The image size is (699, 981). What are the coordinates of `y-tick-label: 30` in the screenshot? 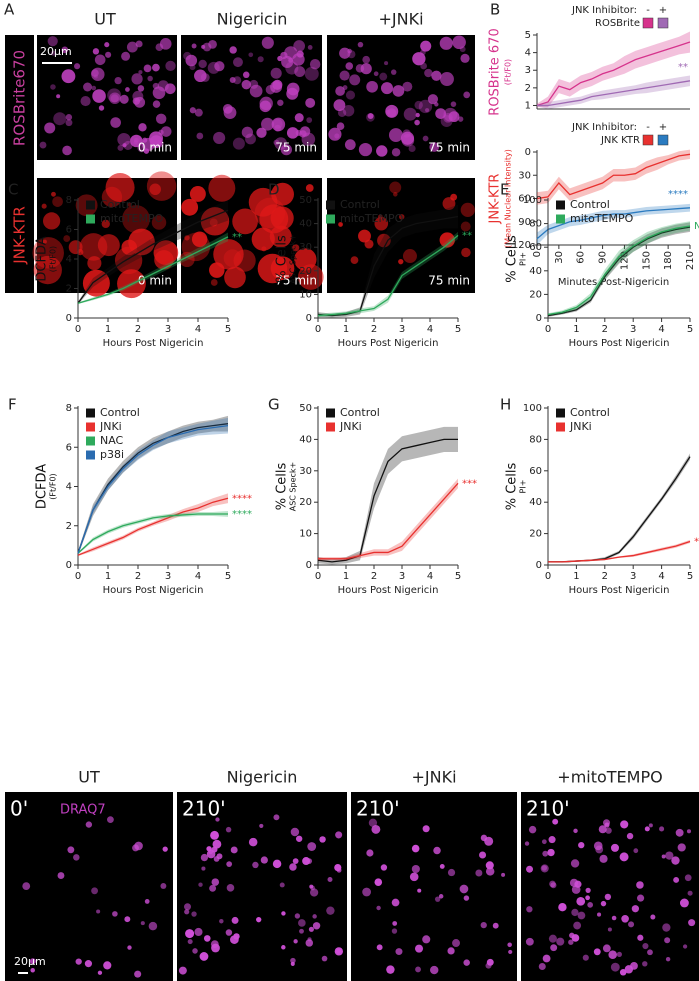 It's located at (305, 471).